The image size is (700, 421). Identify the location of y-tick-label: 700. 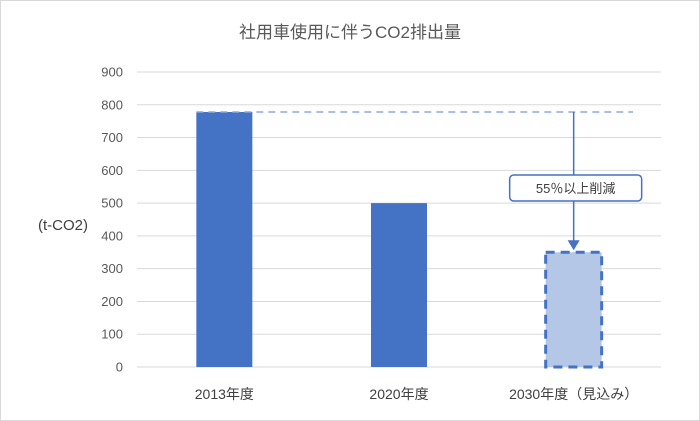
(112, 137).